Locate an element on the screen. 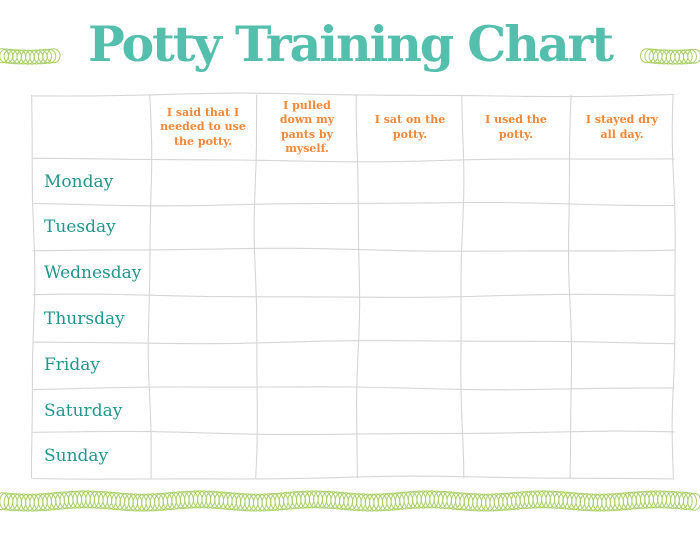 The width and height of the screenshot is (700, 537). row-label-wednesday: Wednesday is located at coordinates (93, 273).